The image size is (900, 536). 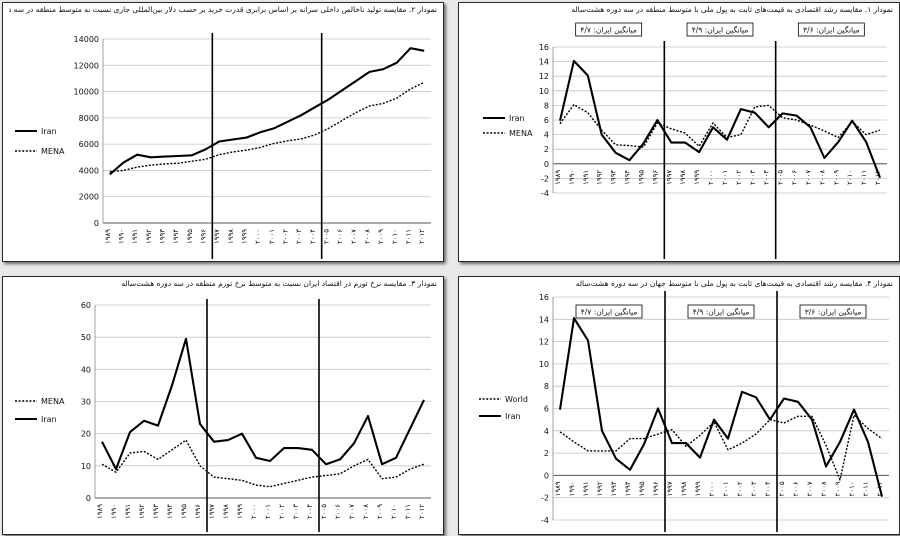 I want to click on y-tick-label: 60, so click(x=86, y=305).